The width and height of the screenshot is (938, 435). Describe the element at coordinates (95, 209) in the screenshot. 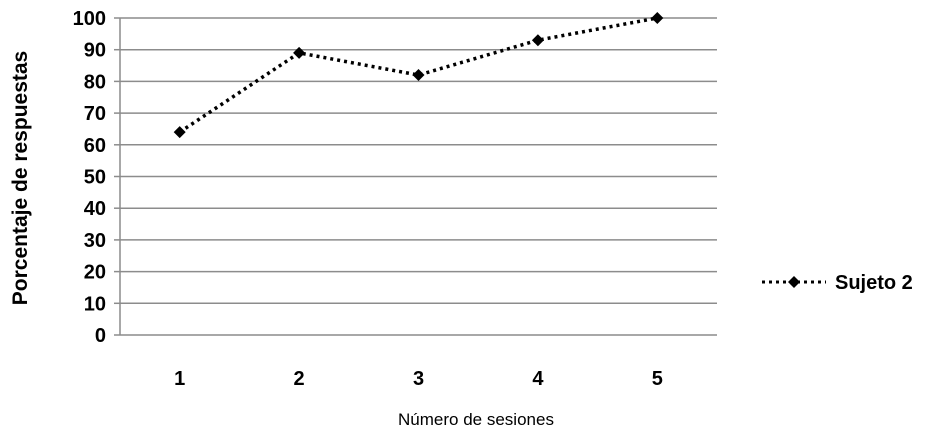

I see `y-tick-label: 40` at that location.